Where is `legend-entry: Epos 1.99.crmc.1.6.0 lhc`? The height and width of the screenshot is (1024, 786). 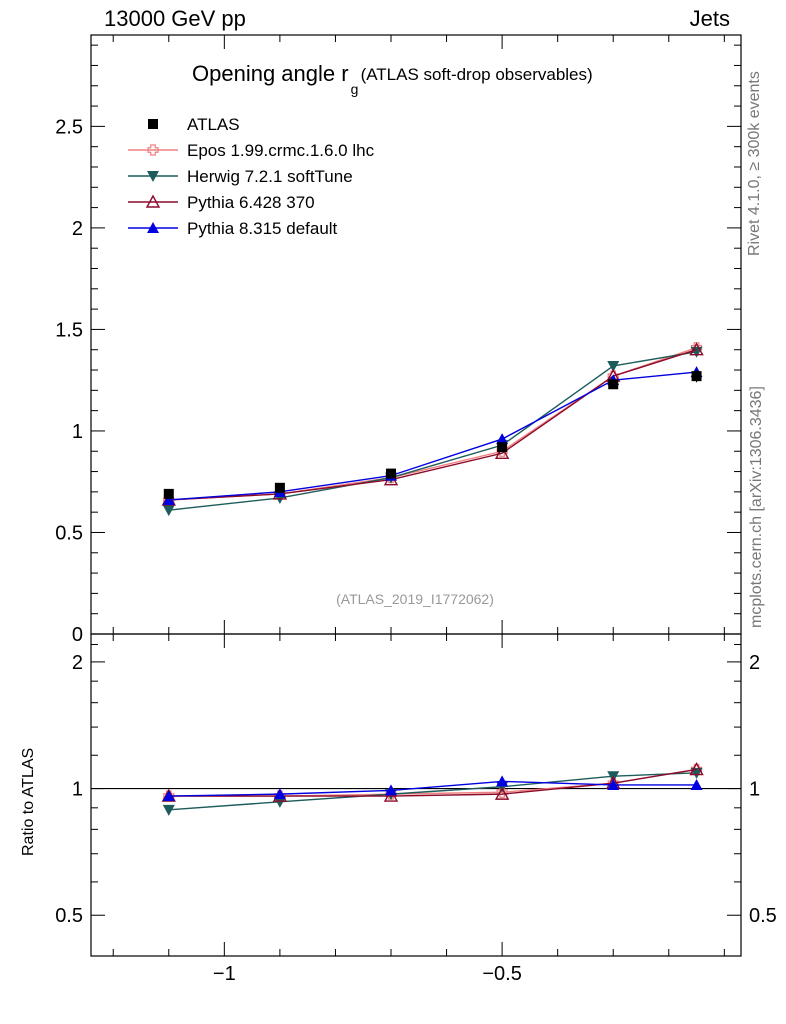 legend-entry: Epos 1.99.crmc.1.6.0 lhc is located at coordinates (251, 150).